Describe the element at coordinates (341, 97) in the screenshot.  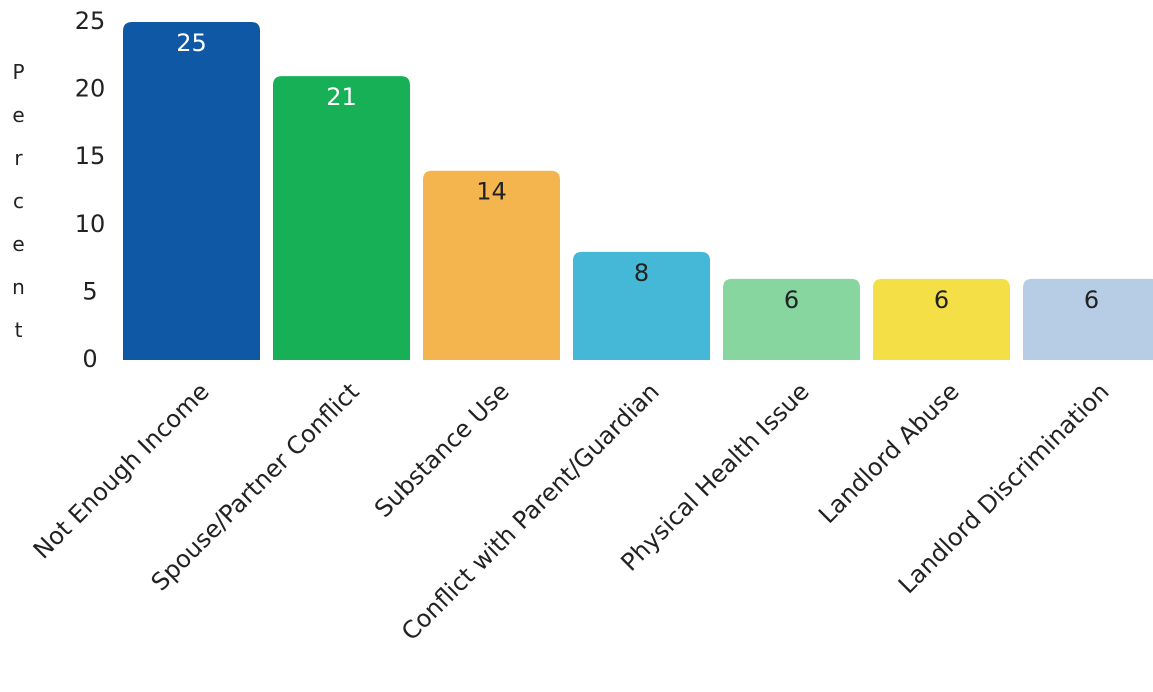
I see `value-label: 21` at that location.